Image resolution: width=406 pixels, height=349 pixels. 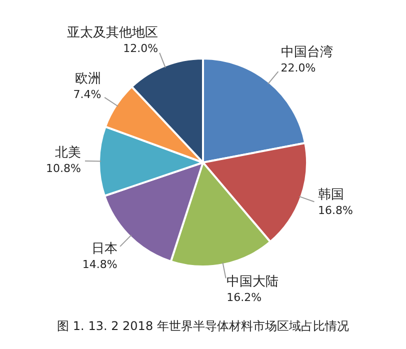 I want to click on data-label: 7.4%, so click(x=87, y=95).